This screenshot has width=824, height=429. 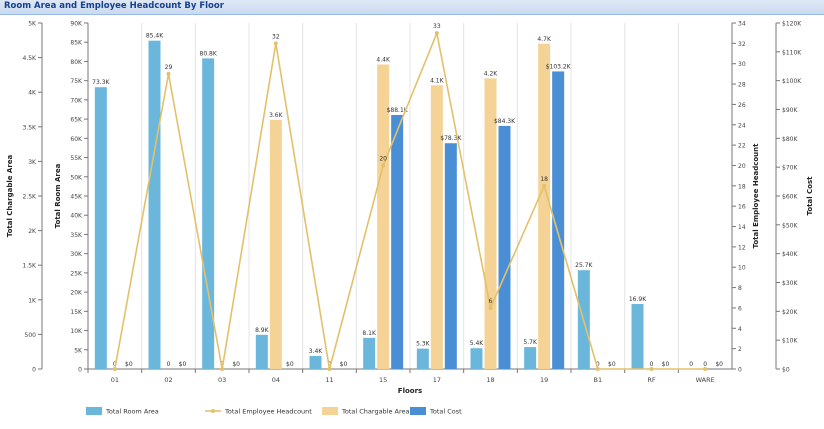 I want to click on chargable-tick-label: 5K, so click(x=32, y=24).